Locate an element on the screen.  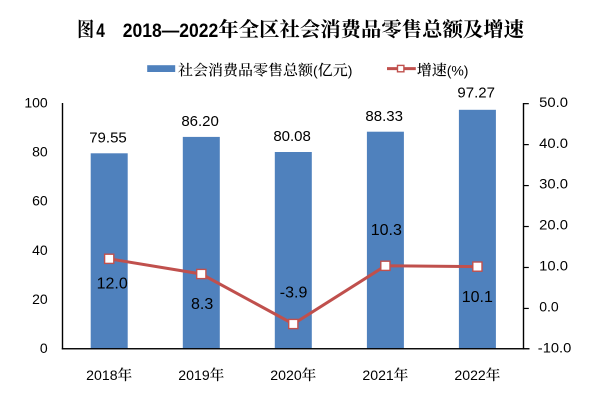
svg-text: 2020 is located at coordinates (286, 375).